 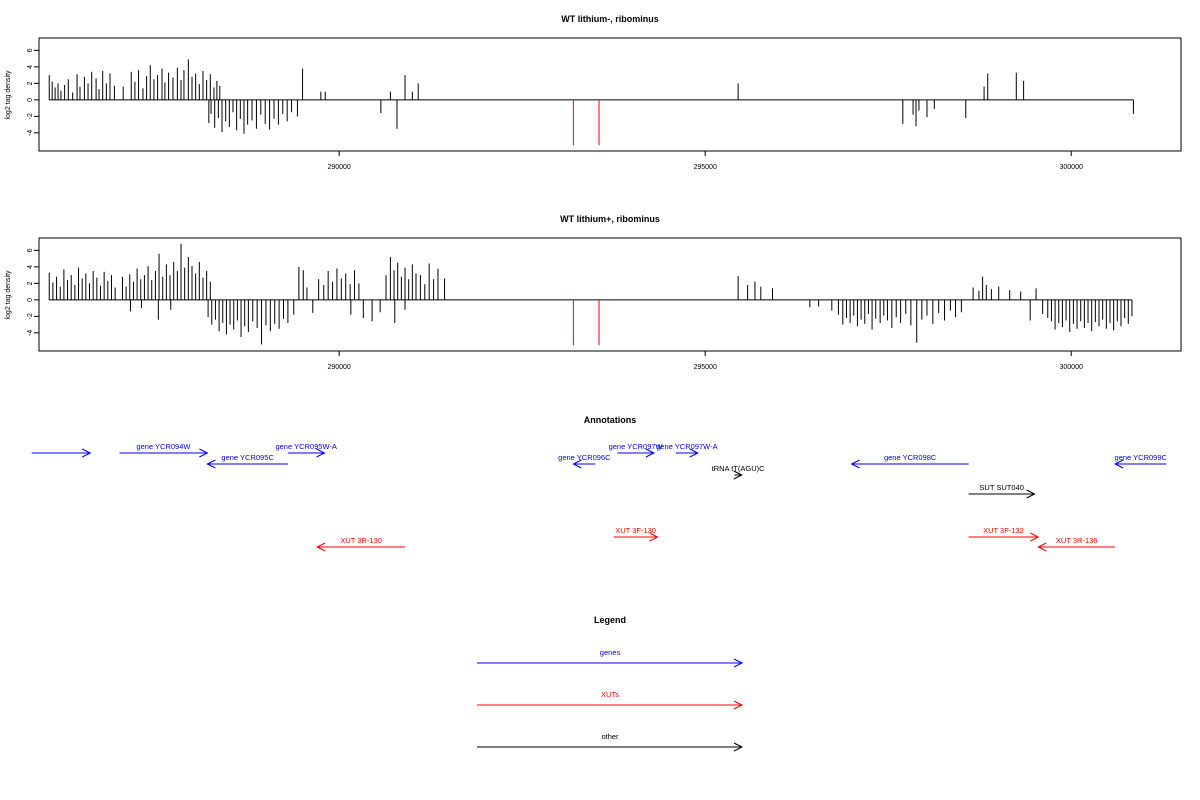 What do you see at coordinates (739, 468) in the screenshot?
I see `feature-label: tRNA tT(AGU)C` at bounding box center [739, 468].